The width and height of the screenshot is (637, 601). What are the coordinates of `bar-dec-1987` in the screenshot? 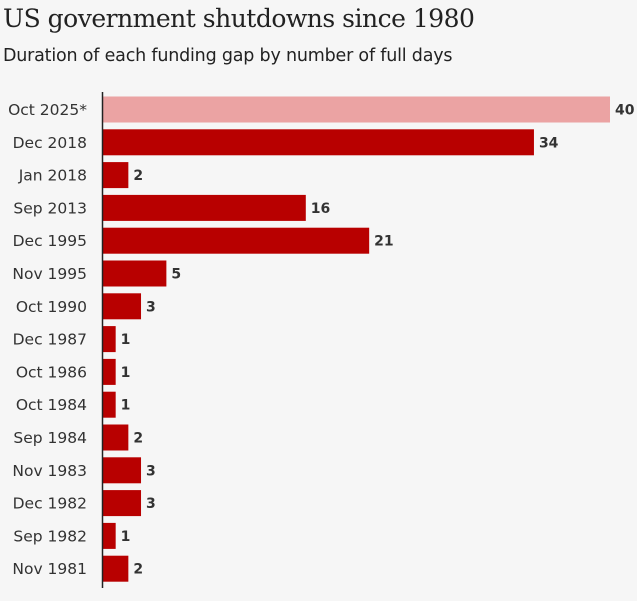 It's located at (109, 339).